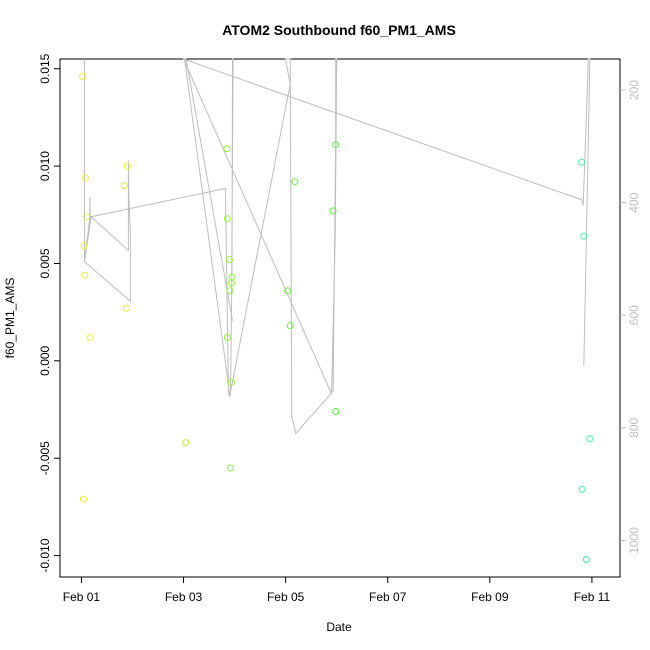  What do you see at coordinates (388, 597) in the screenshot?
I see `x-tick-label: Feb 07` at bounding box center [388, 597].